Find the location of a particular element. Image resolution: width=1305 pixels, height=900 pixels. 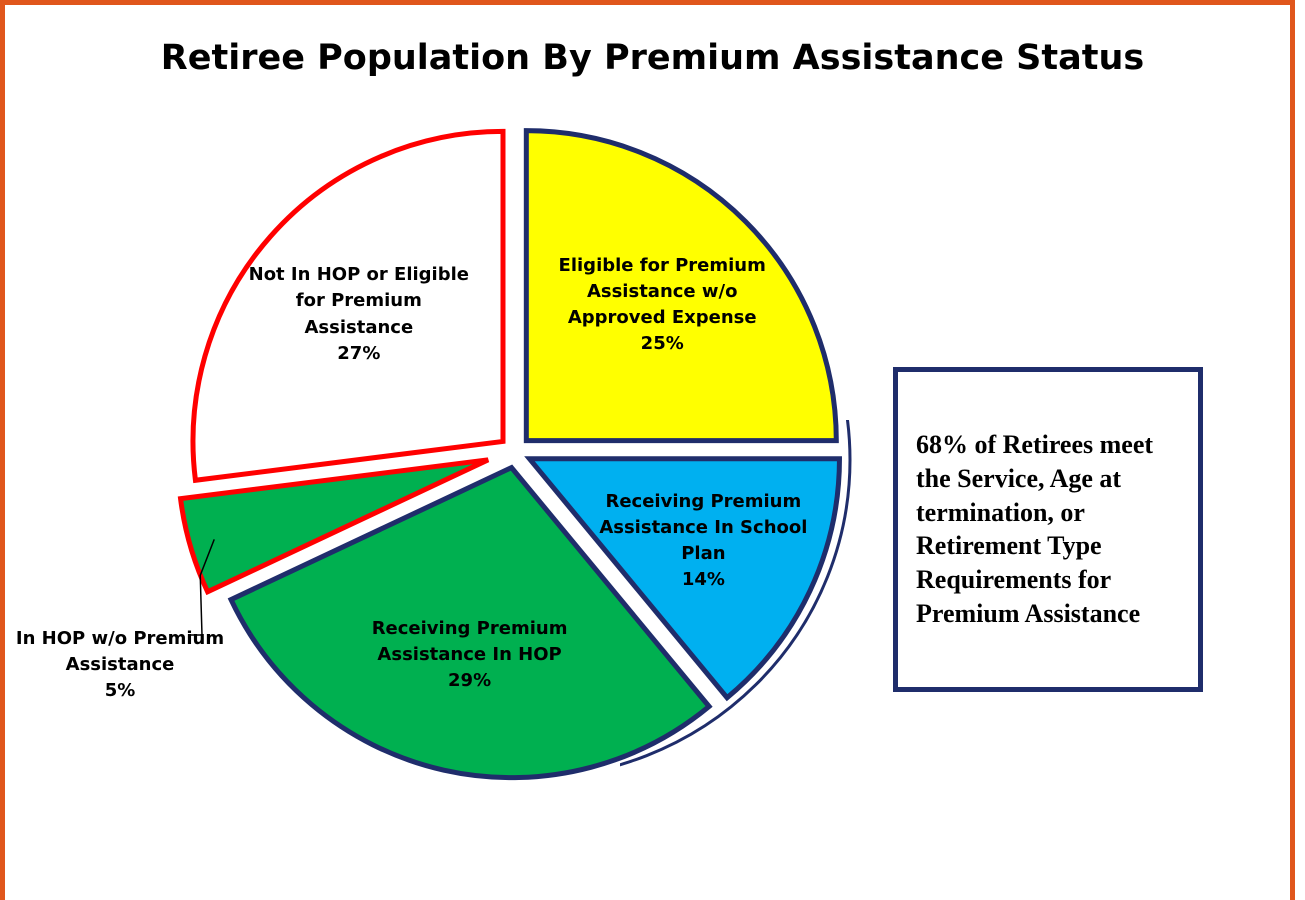

leader-line is located at coordinates (202, 587).